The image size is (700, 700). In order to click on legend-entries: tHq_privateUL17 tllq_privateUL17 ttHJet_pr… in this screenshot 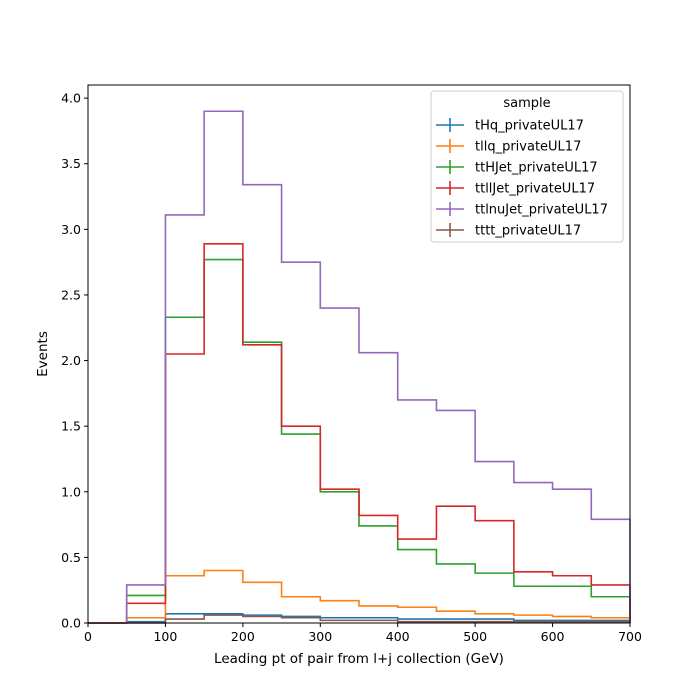, I will do `click(522, 178)`.